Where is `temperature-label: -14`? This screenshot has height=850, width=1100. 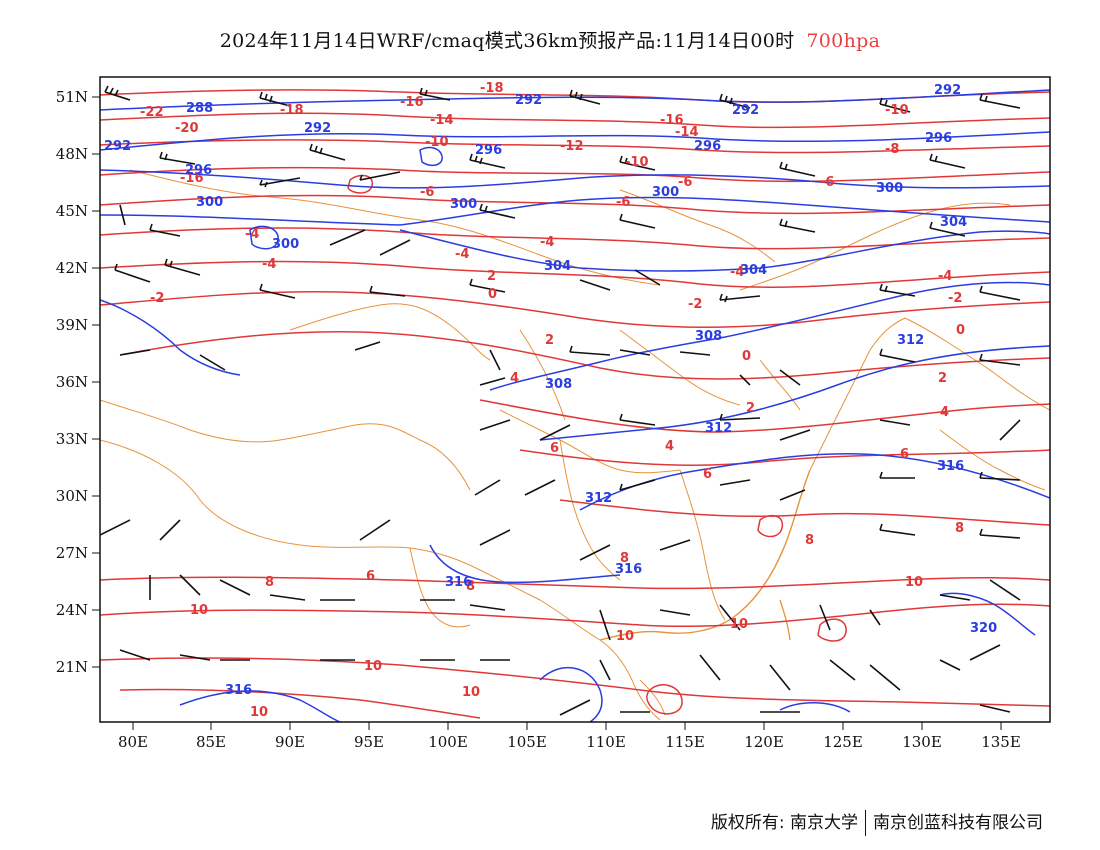
temperature-label: -14 is located at coordinates (687, 132).